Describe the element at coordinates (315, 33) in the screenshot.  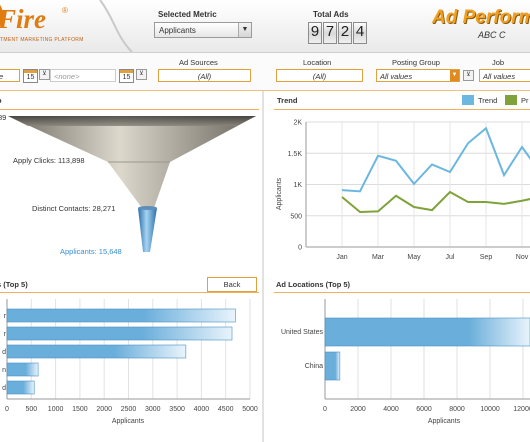
I see `counter-digit: 9` at that location.